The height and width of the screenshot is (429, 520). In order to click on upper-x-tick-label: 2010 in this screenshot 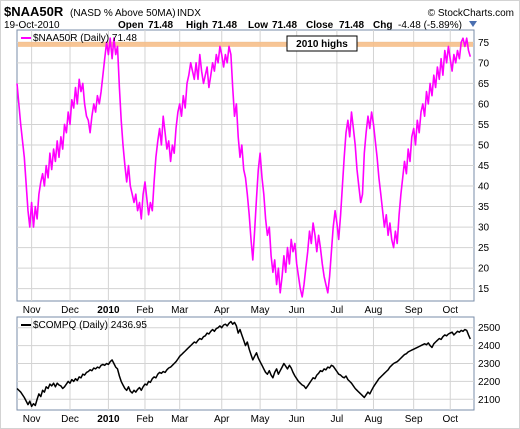, I will do `click(108, 310)`.